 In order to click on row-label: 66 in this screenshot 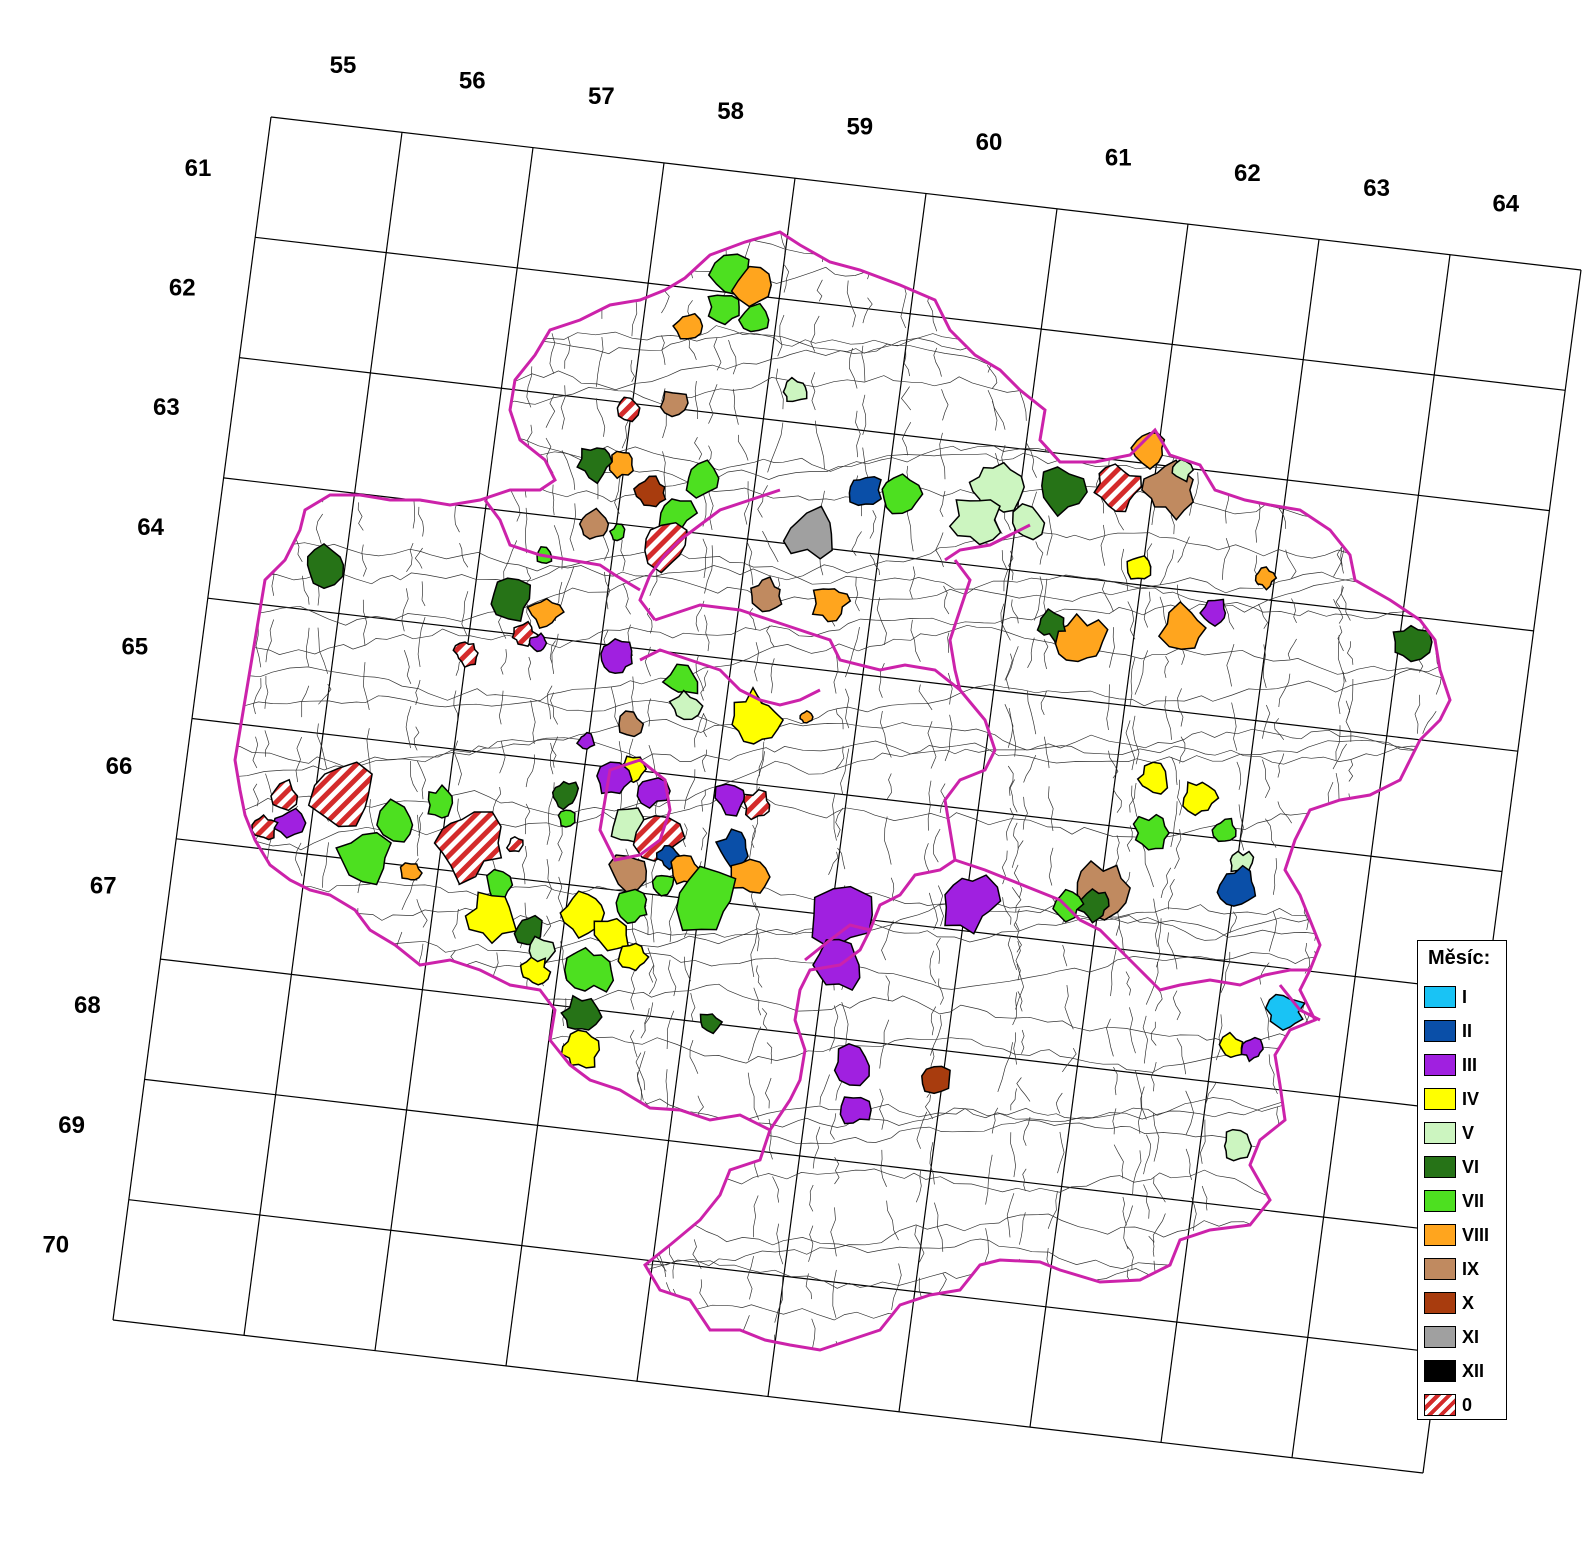, I will do `click(119, 766)`.